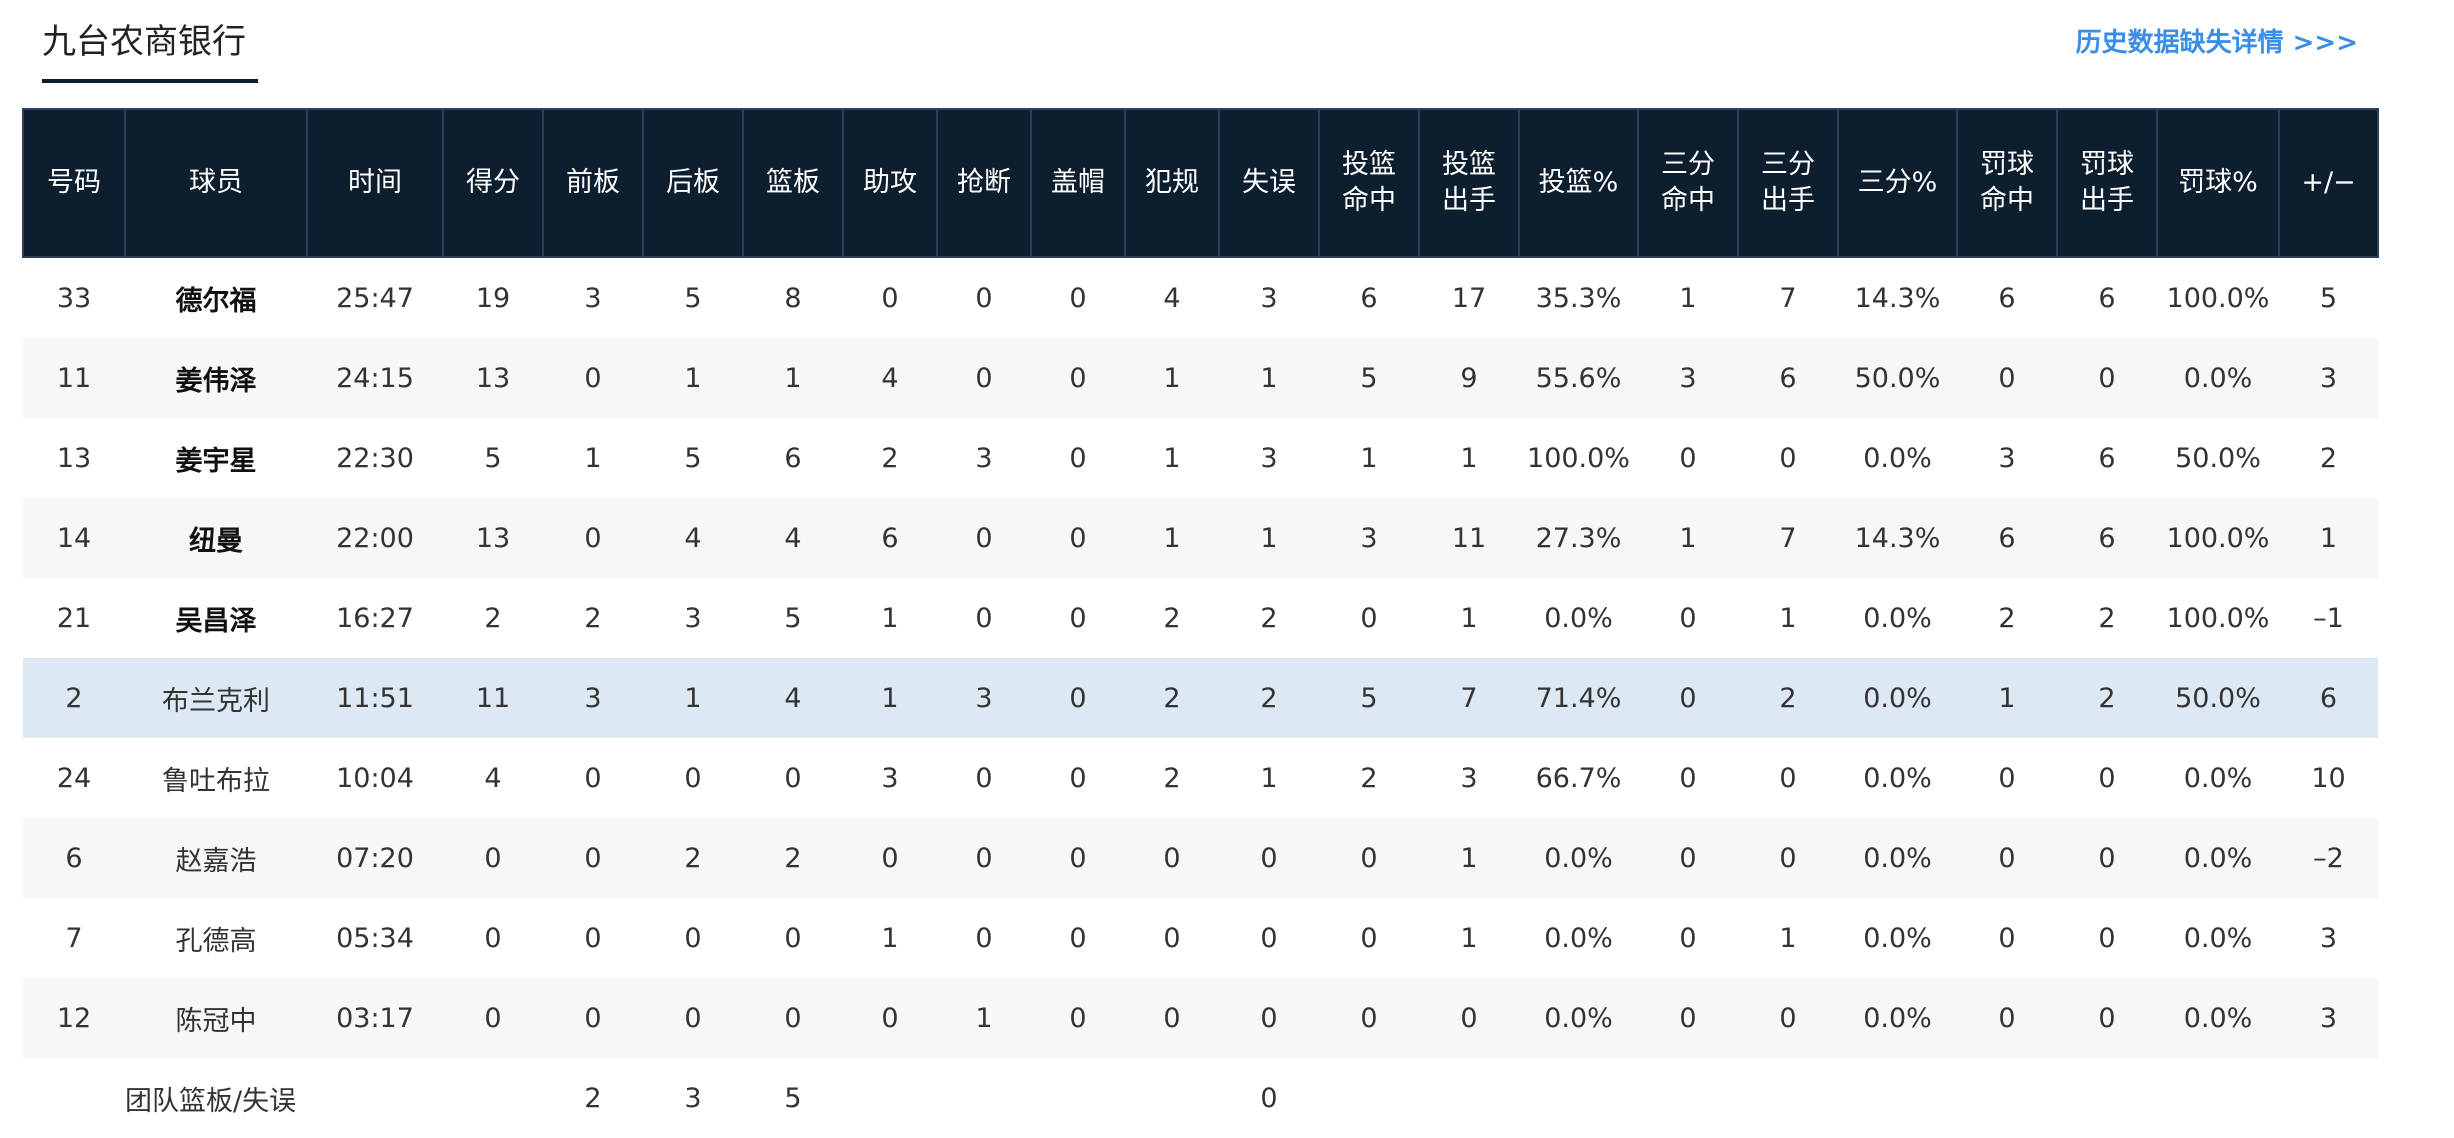 The width and height of the screenshot is (2454, 1138). What do you see at coordinates (375, 1018) in the screenshot?
I see `stat-cell: 03:17` at bounding box center [375, 1018].